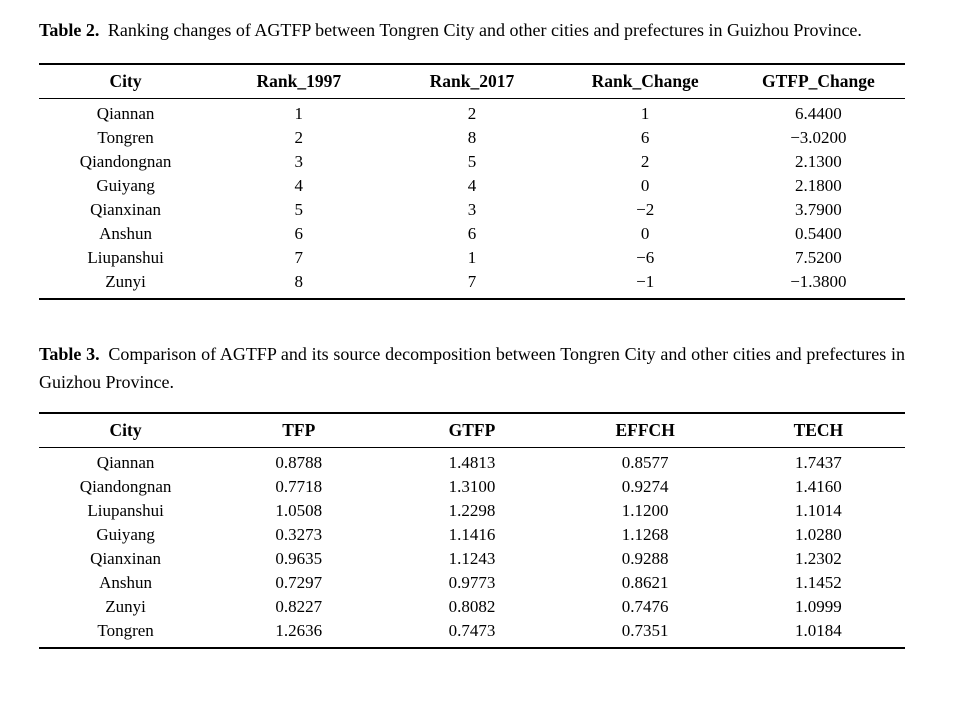 This screenshot has width=955, height=714. What do you see at coordinates (818, 161) in the screenshot?
I see `value-cell: 2.1300` at bounding box center [818, 161].